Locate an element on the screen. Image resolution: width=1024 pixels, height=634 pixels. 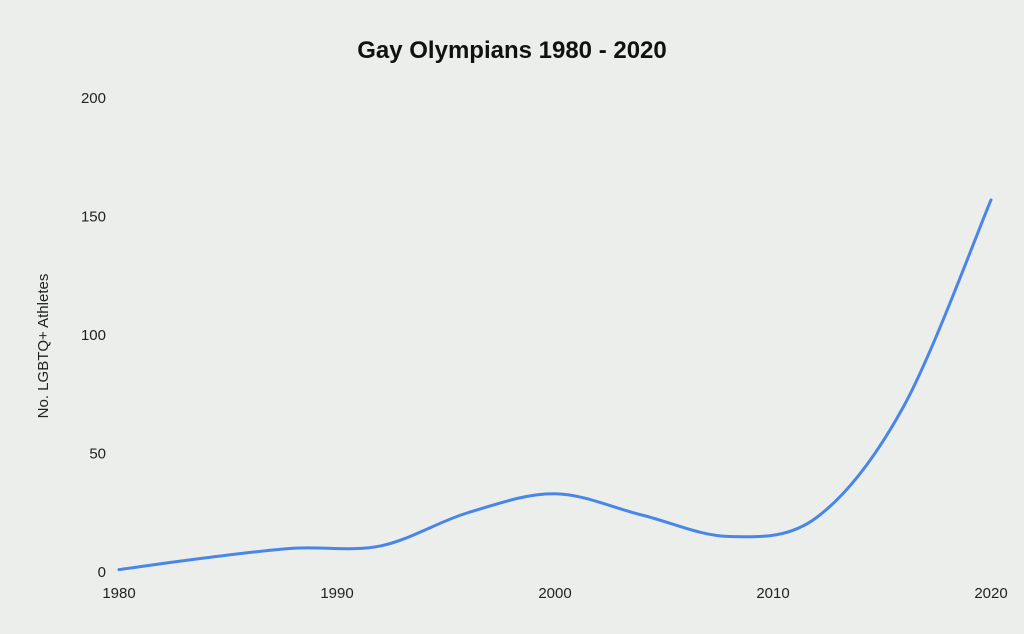
y-axis-ticks: 0 50 100 150 200 is located at coordinates (93, 335).